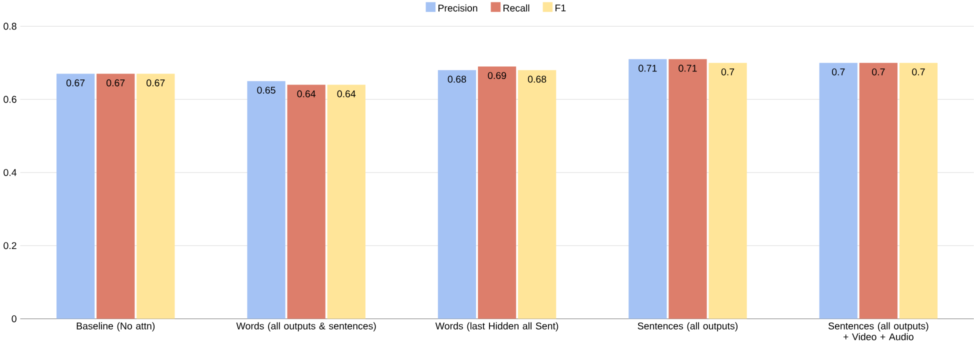 This screenshot has width=974, height=344. What do you see at coordinates (688, 327) in the screenshot?
I see `x-tick-label: Sentences (all outputs)` at bounding box center [688, 327].